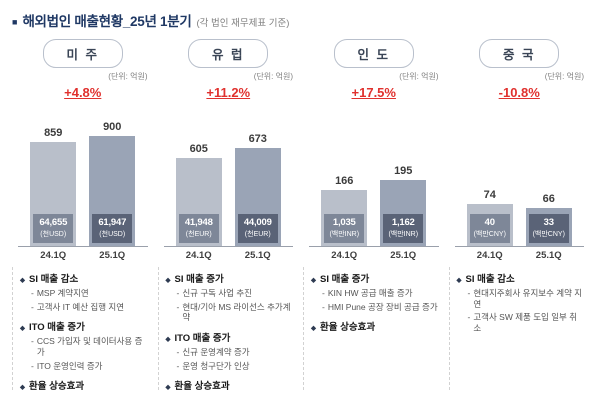 The height and width of the screenshot is (401, 600). I want to click on note-detail: - 신규 운영계약 증가, so click(230, 352).